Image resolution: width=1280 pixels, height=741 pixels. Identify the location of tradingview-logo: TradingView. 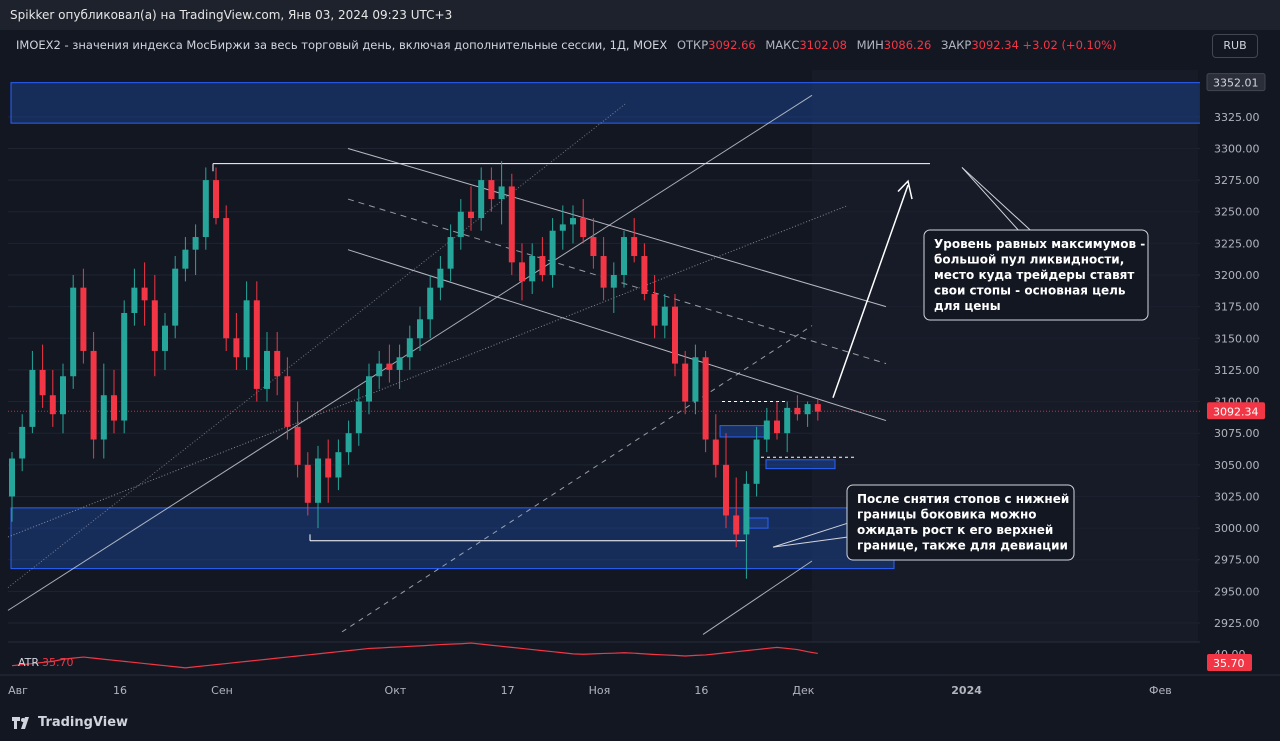
(70, 722).